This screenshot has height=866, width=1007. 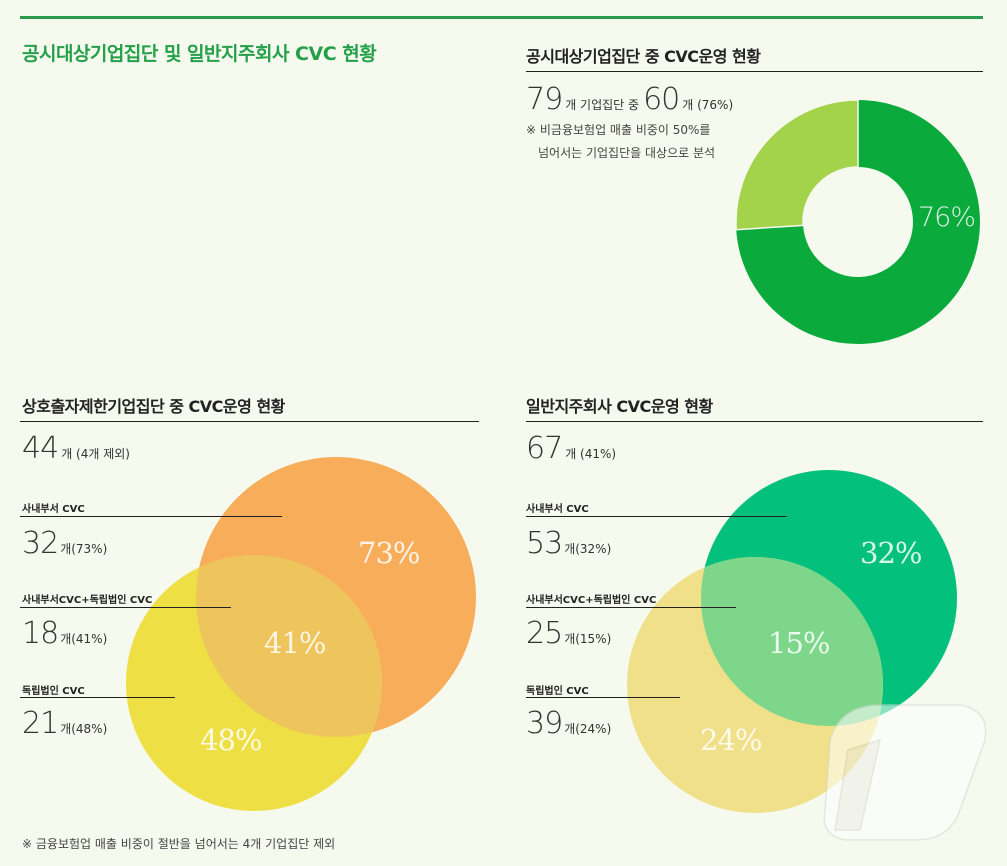 I want to click on left-leader-both, so click(x=125, y=607).